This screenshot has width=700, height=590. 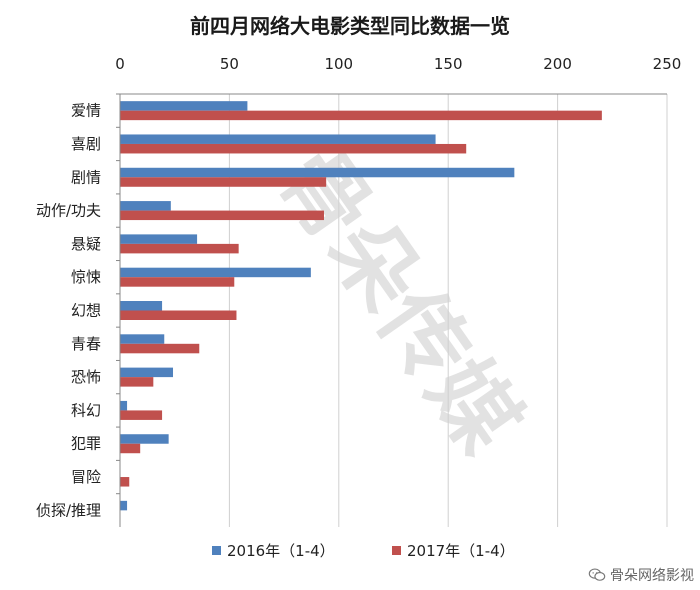 What do you see at coordinates (68, 211) in the screenshot?
I see `category-label: 动作/功夫` at bounding box center [68, 211].